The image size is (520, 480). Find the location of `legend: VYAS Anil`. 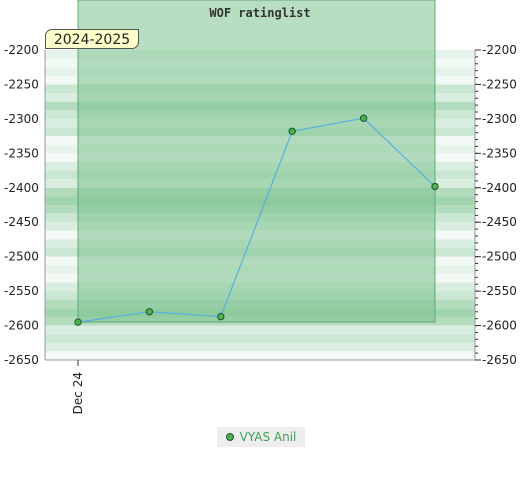

legend: VYAS Anil is located at coordinates (261, 437).